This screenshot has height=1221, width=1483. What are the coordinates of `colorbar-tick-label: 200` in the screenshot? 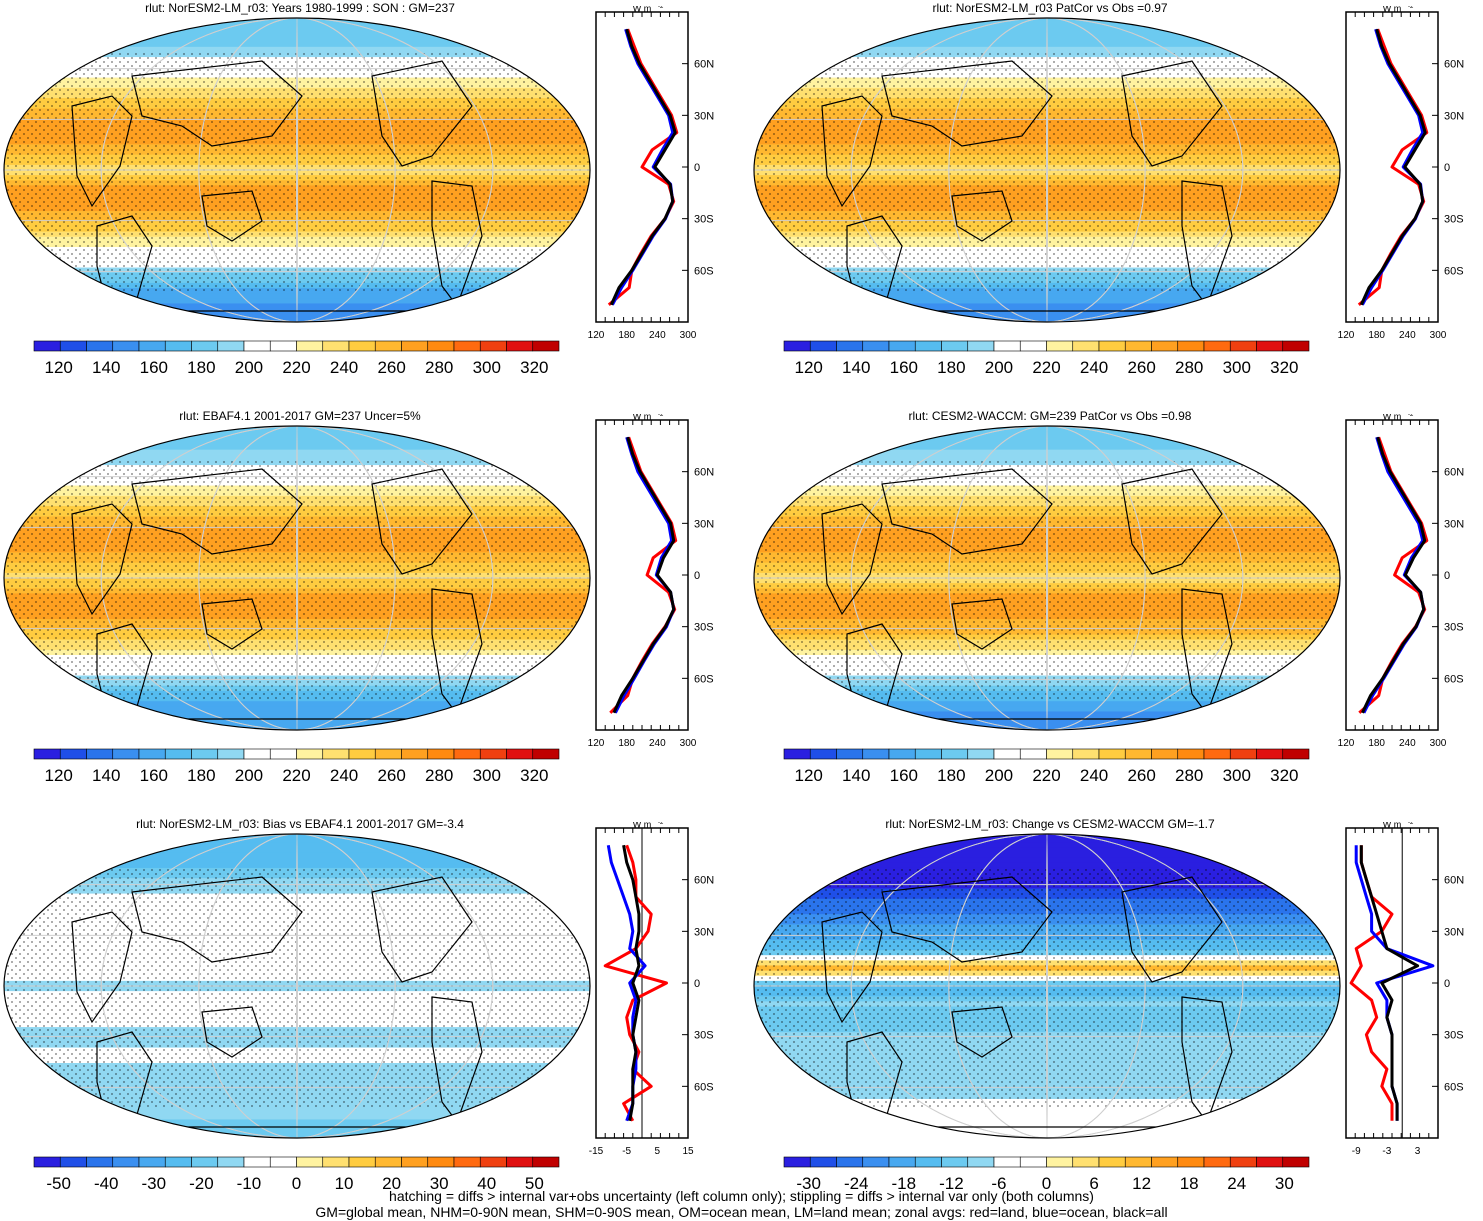 It's located at (249, 775).